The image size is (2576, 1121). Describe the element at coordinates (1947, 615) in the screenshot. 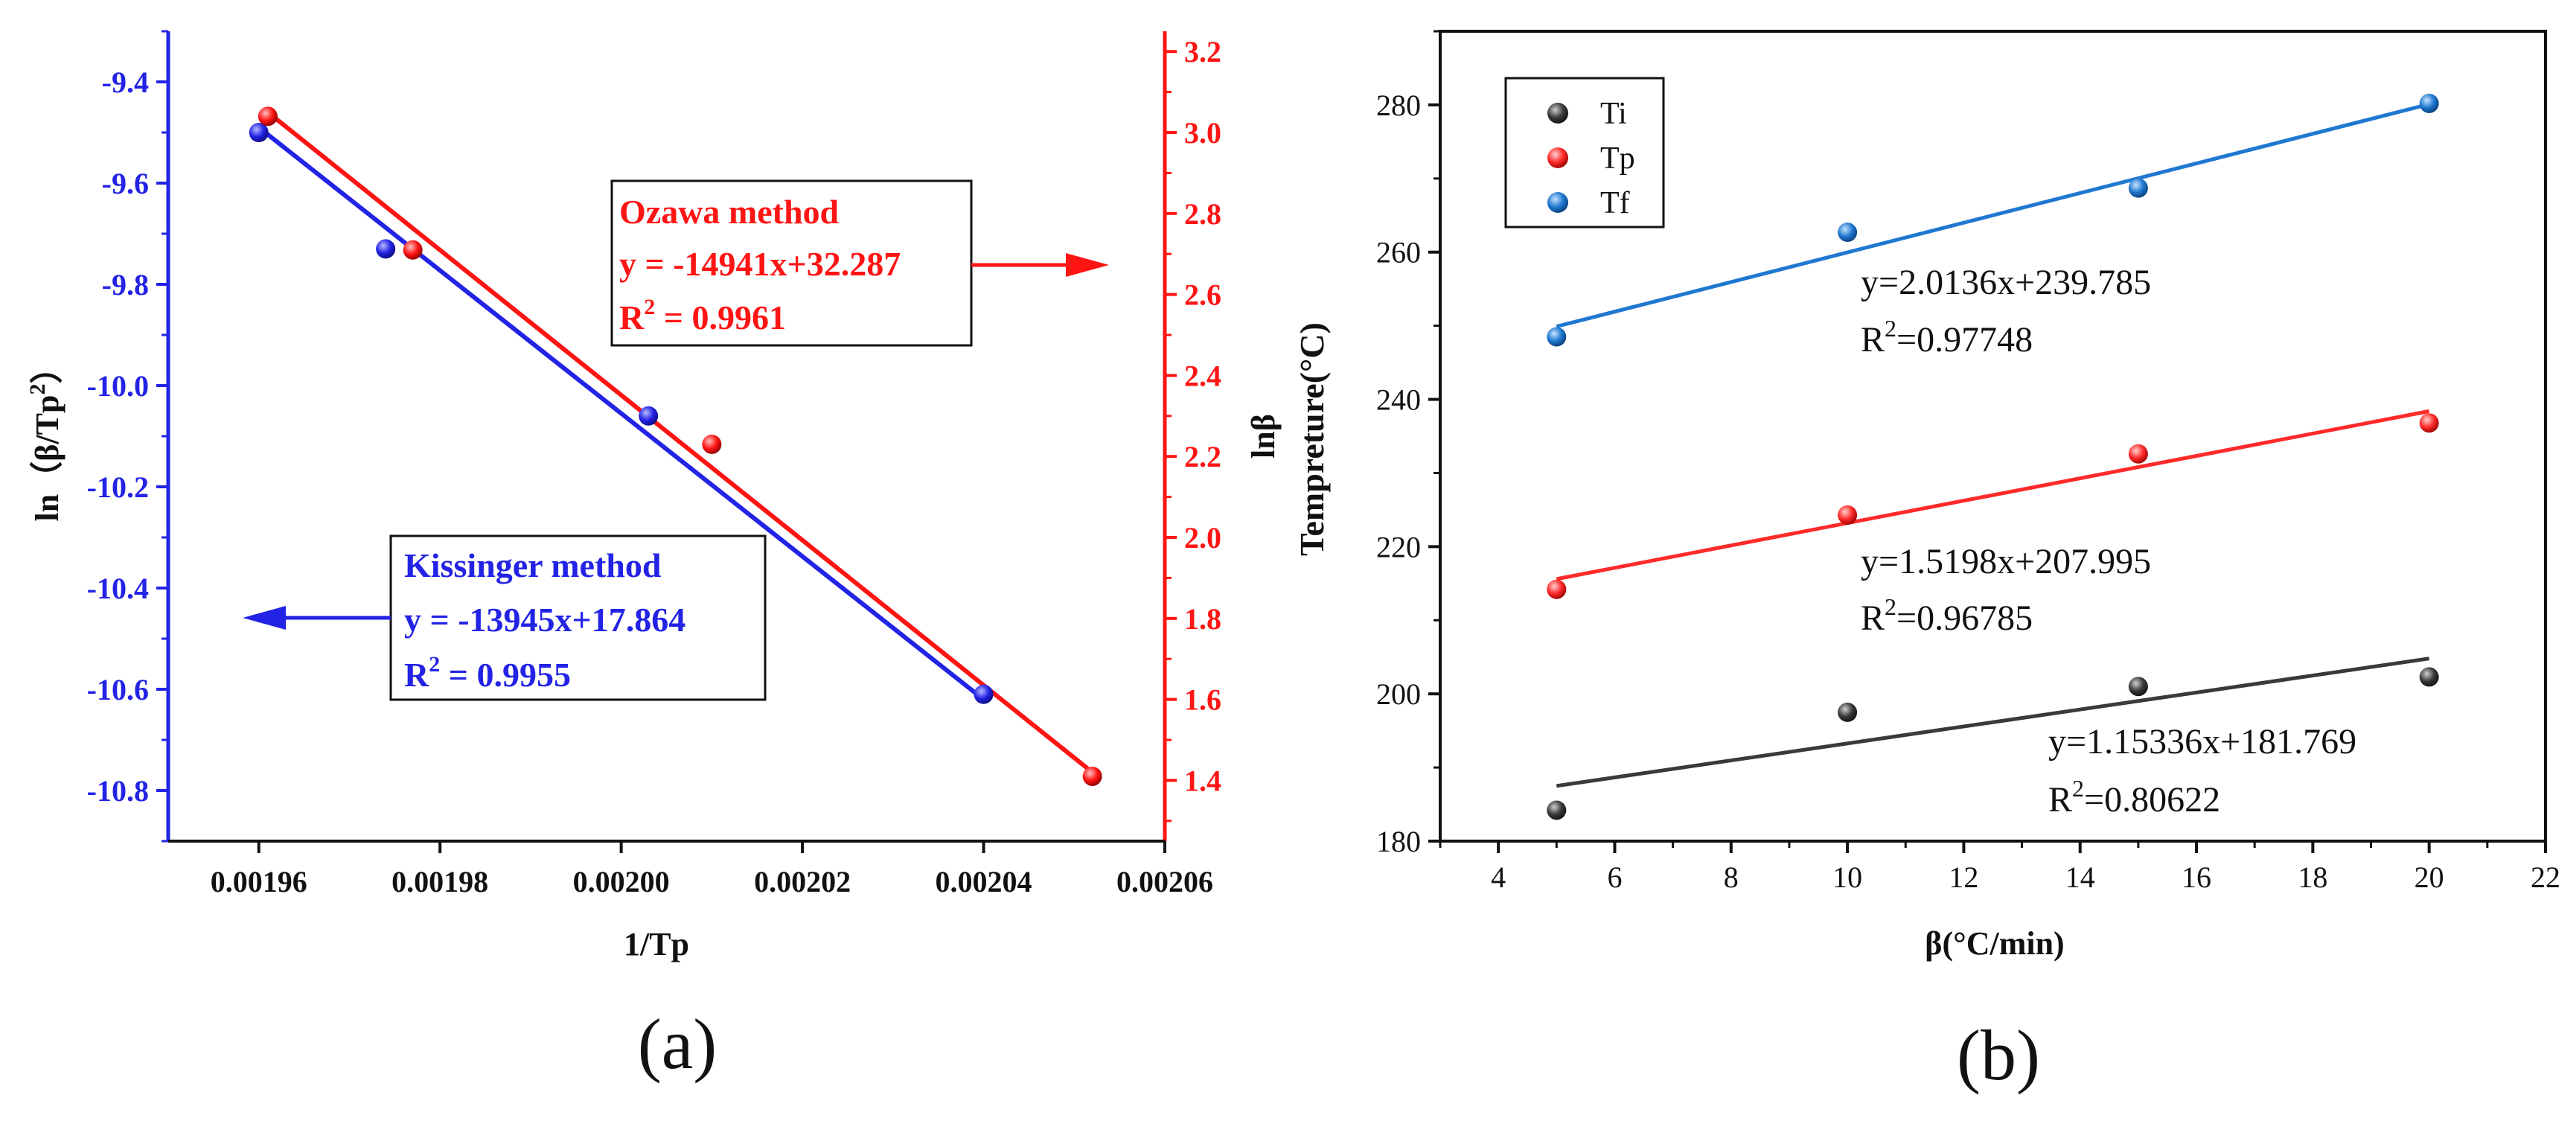

I see `tp-r2: R2=0.96785` at that location.